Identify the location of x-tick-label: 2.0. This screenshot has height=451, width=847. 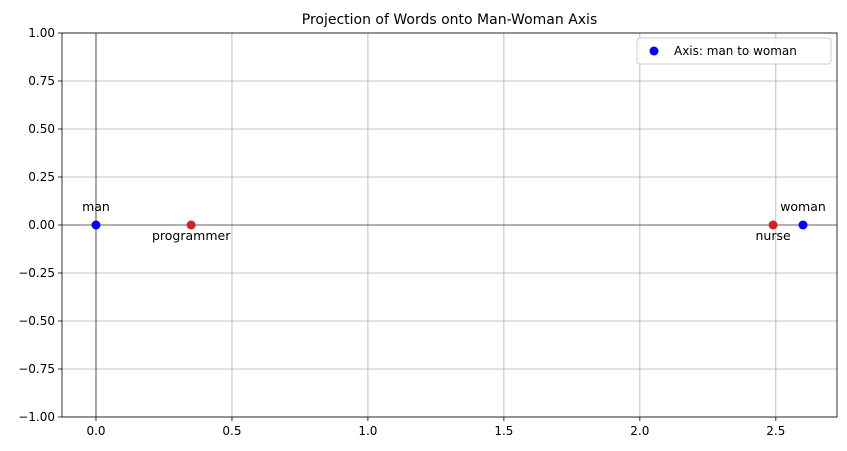
(639, 431).